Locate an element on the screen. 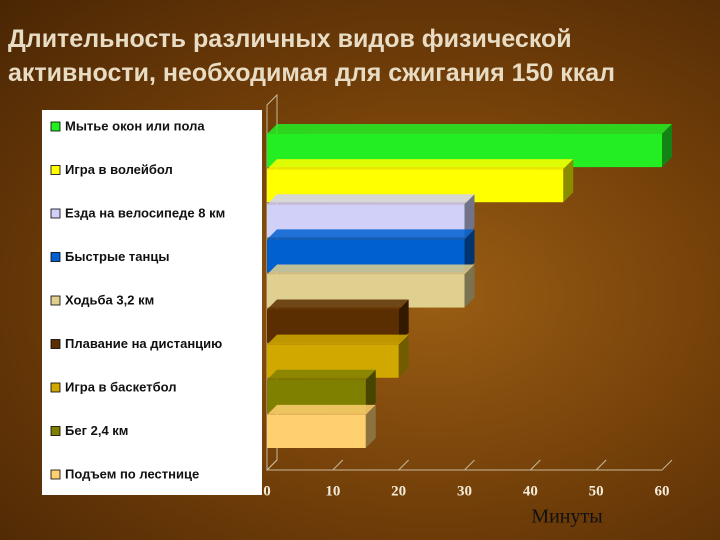 This screenshot has height=540, width=720. legend-label: Бег 2,4 км is located at coordinates (96, 430).